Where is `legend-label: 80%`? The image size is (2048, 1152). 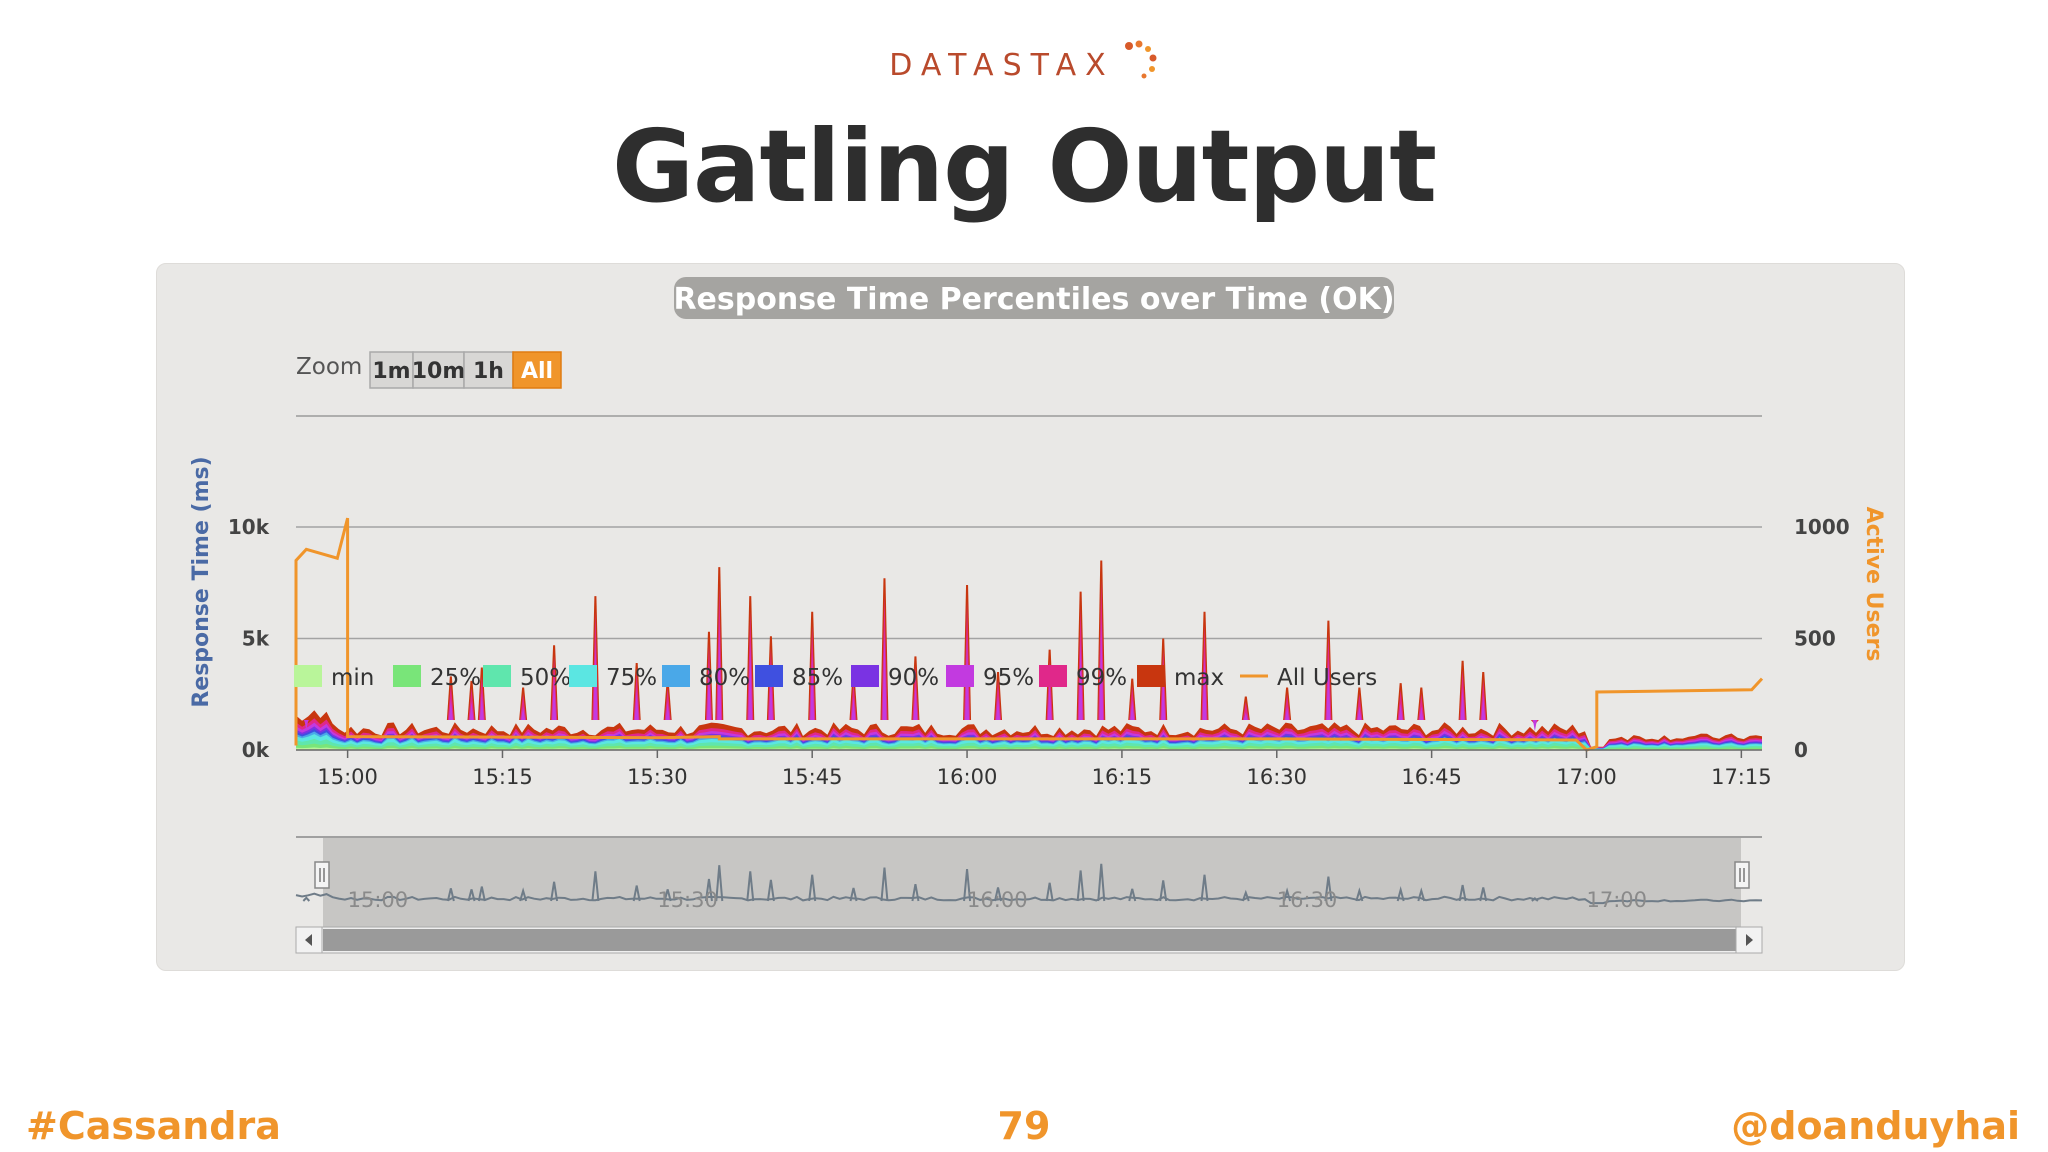 legend-label: 80% is located at coordinates (724, 678).